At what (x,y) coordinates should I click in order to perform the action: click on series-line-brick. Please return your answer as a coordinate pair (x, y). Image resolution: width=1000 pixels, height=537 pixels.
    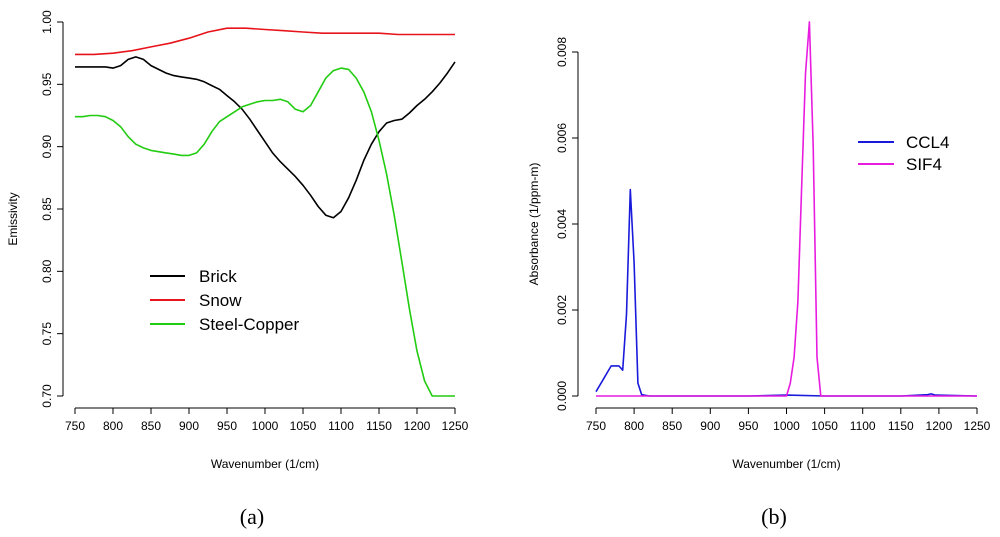
    Looking at the image, I should click on (265, 137).